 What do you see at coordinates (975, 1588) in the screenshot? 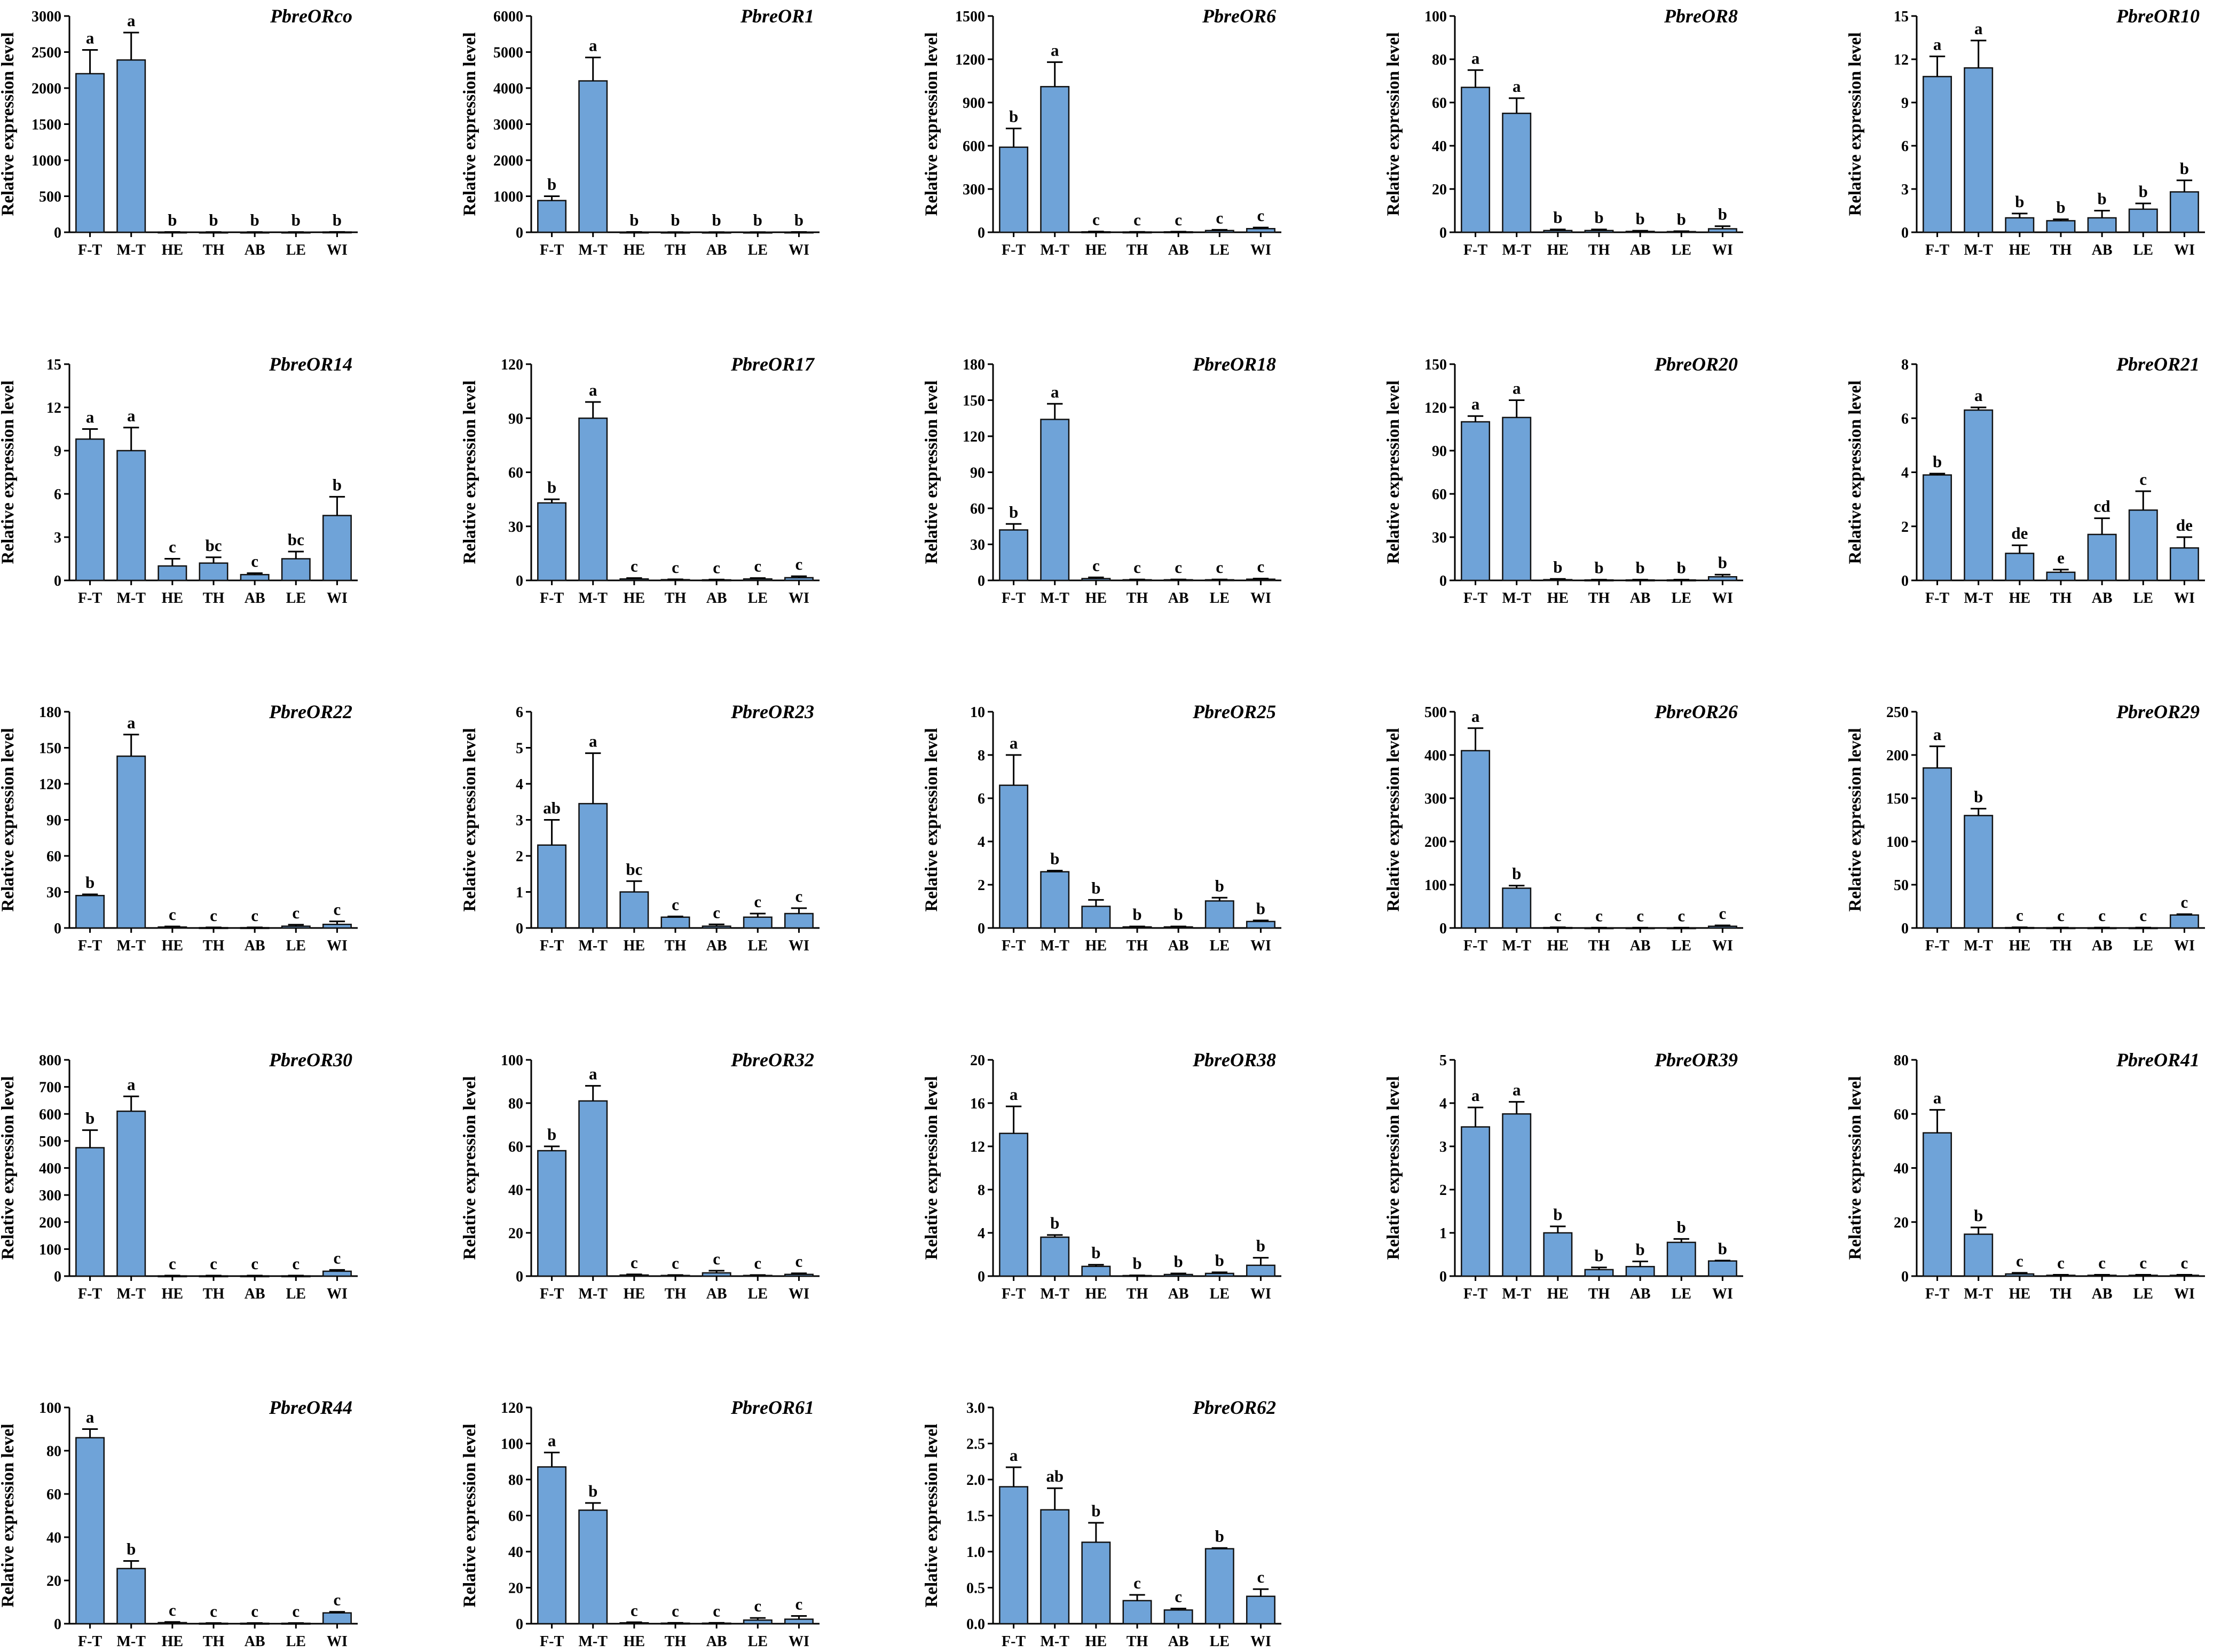
I see `y-tick-label: 0.5` at bounding box center [975, 1588].